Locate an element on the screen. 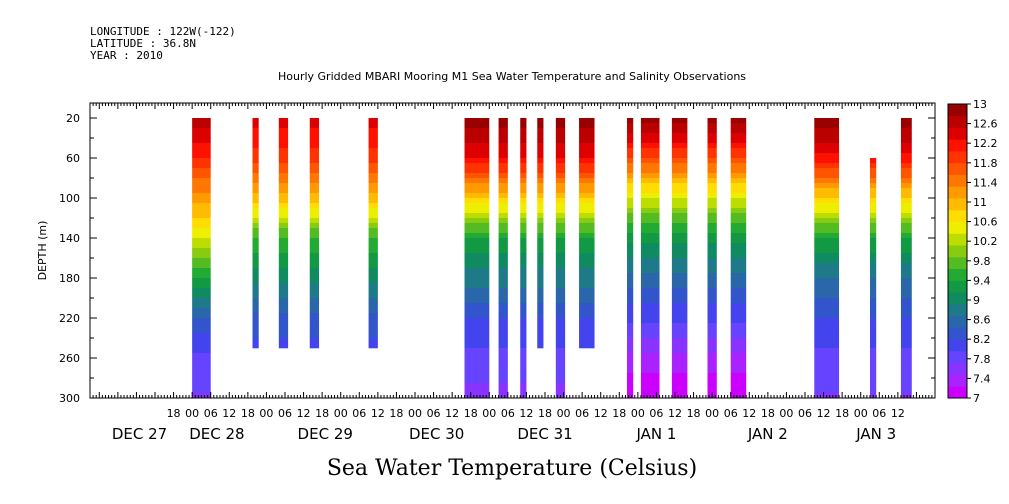  x-tick-label: 00 is located at coordinates (489, 413).